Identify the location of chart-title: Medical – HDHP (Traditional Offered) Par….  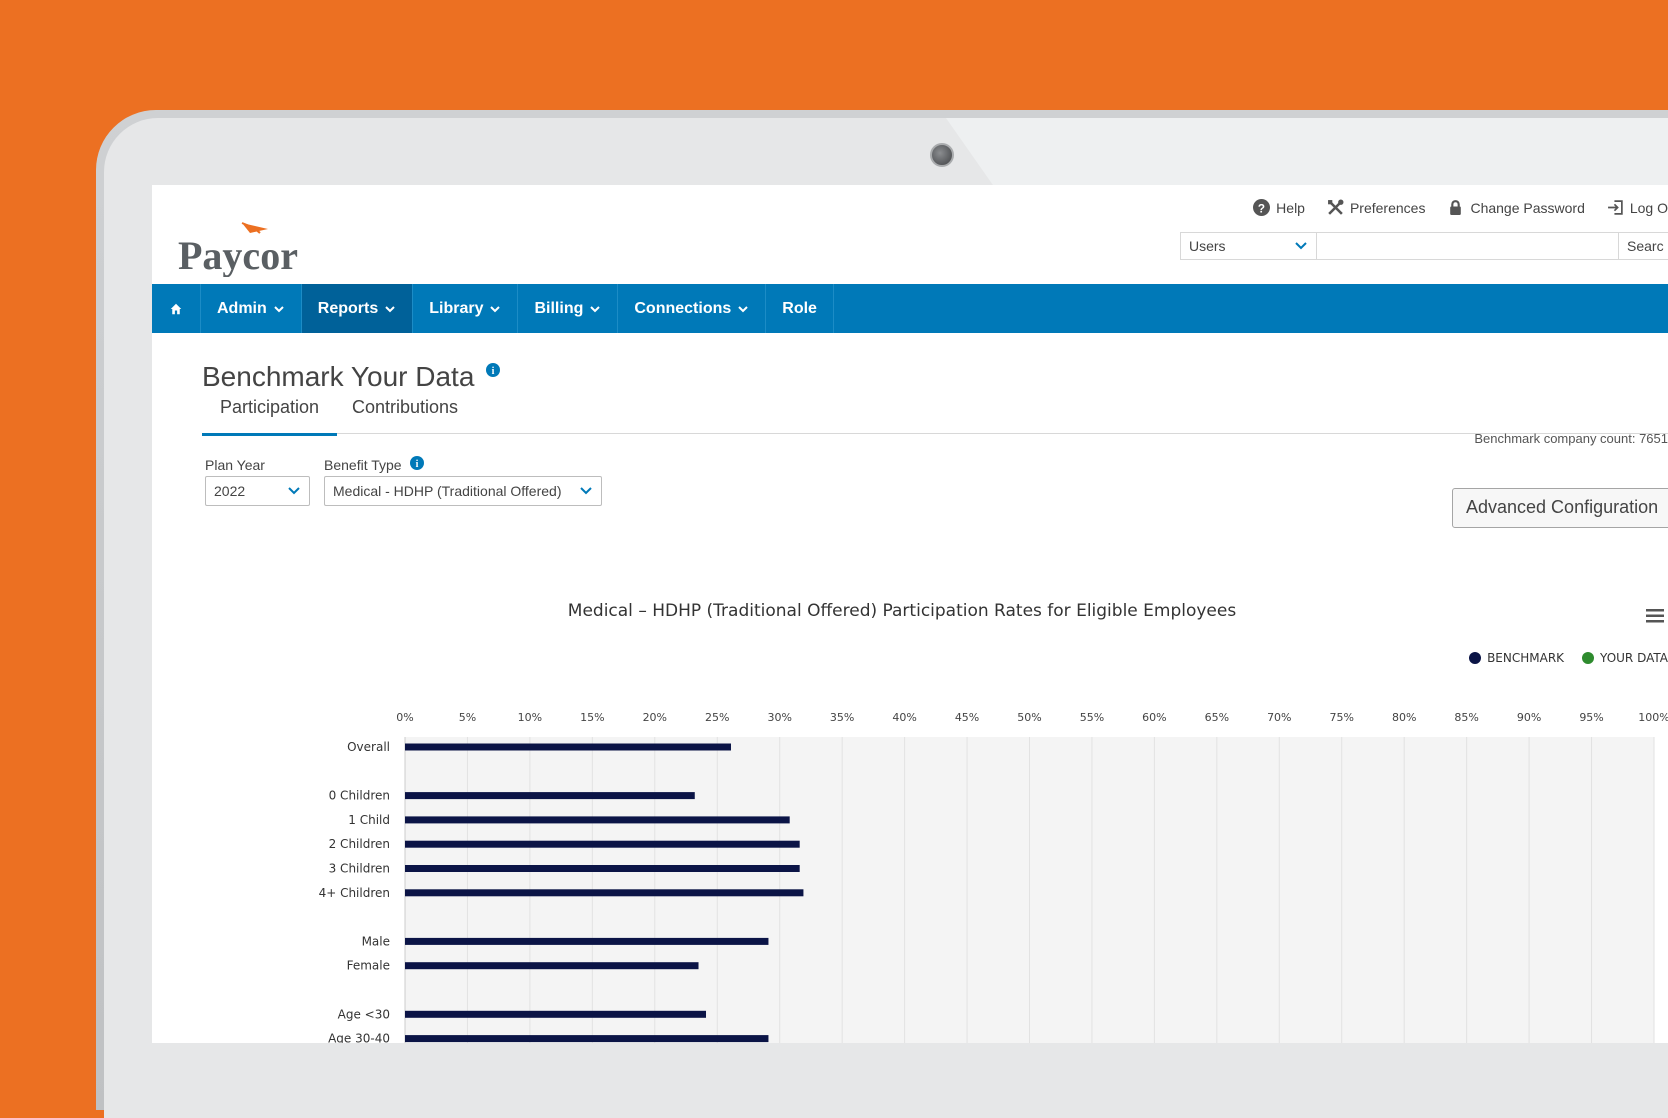
(902, 611).